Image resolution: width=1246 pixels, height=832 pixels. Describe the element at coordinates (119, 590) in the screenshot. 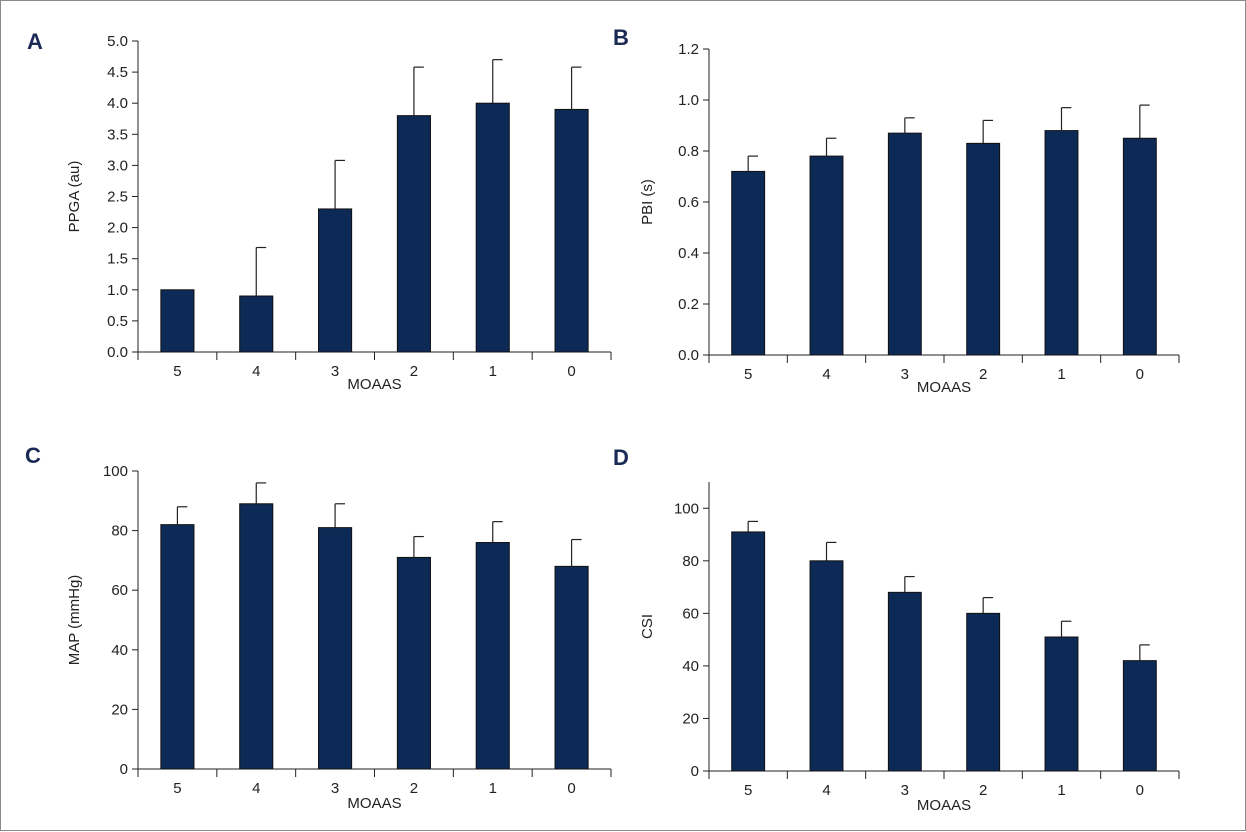

I see `y-tick-label-c-3: 60` at that location.